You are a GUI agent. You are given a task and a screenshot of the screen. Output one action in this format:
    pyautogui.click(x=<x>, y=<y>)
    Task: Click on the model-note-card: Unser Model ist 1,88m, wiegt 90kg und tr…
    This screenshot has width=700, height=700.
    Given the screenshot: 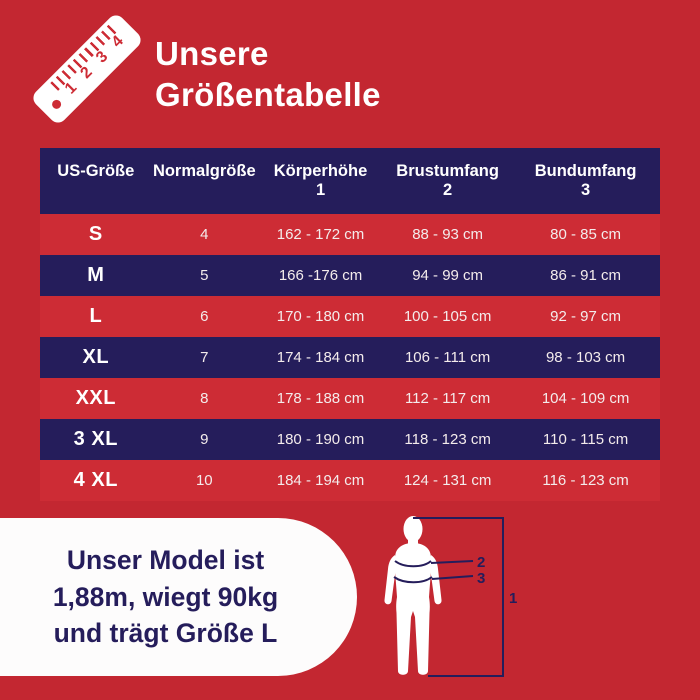 What is the action you would take?
    pyautogui.click(x=178, y=597)
    